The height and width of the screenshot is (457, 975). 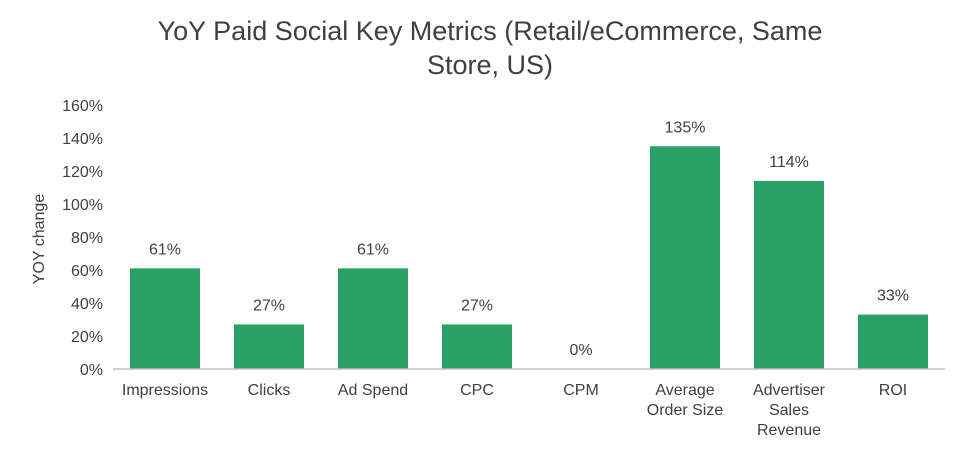 I want to click on data-label: 33%, so click(x=893, y=296).